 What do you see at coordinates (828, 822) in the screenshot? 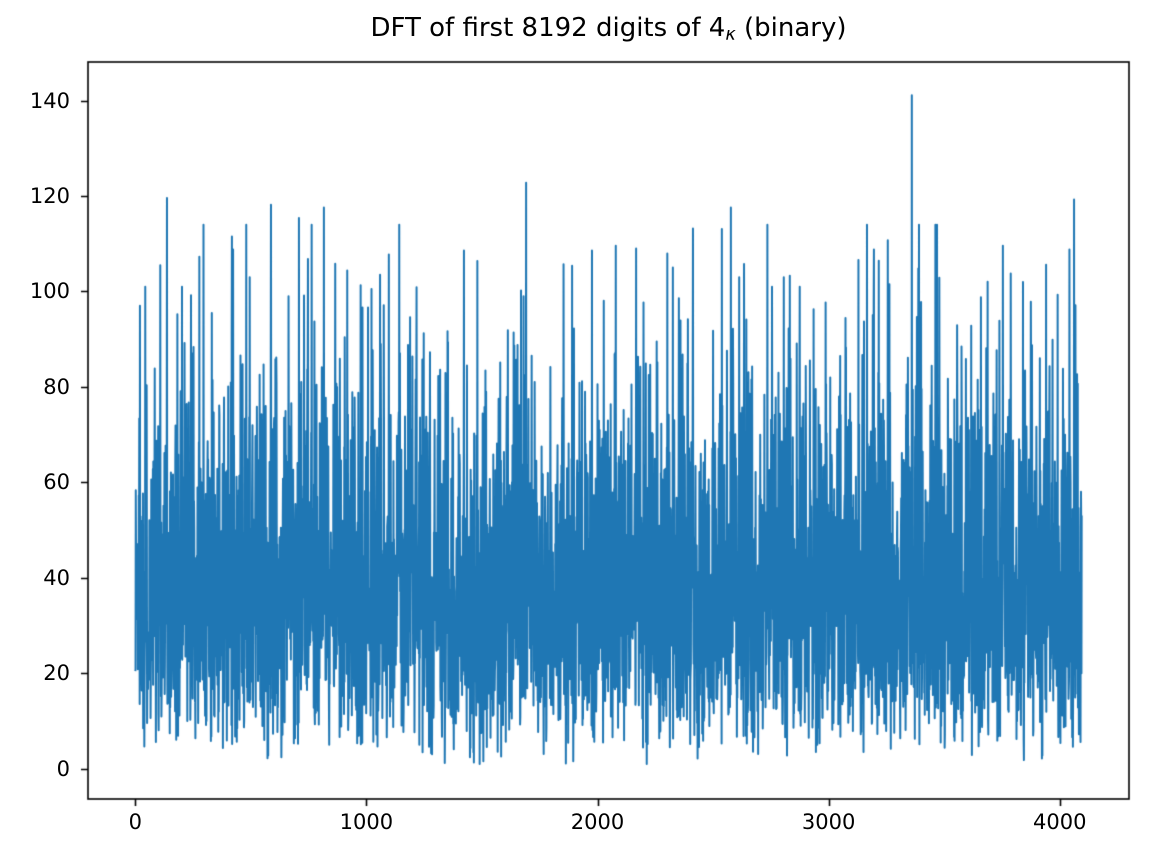
I see `x-tick-label-3000: 3000` at bounding box center [828, 822].